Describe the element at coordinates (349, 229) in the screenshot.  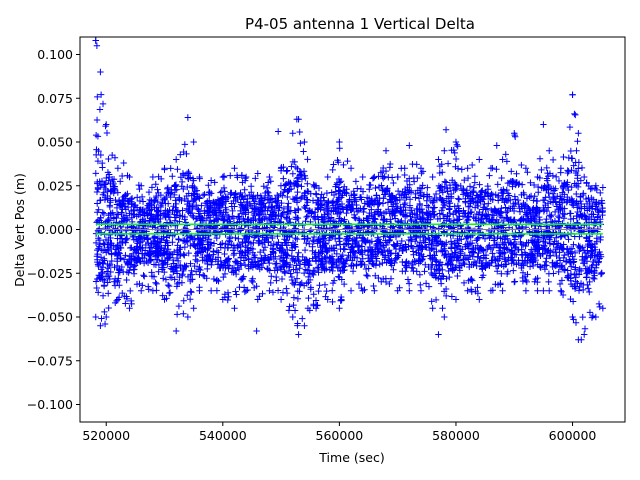
I see `reference-lines` at that location.